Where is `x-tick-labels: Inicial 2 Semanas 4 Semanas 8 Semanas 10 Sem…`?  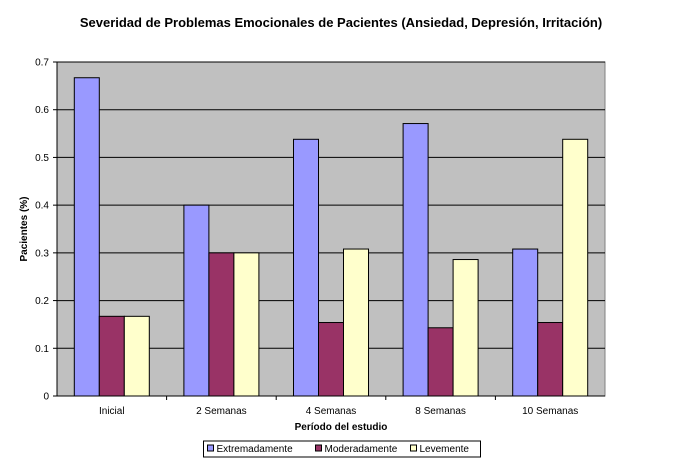 x-tick-labels: Inicial 2 Semanas 4 Semanas 8 Semanas 10 Sem… is located at coordinates (338, 406).